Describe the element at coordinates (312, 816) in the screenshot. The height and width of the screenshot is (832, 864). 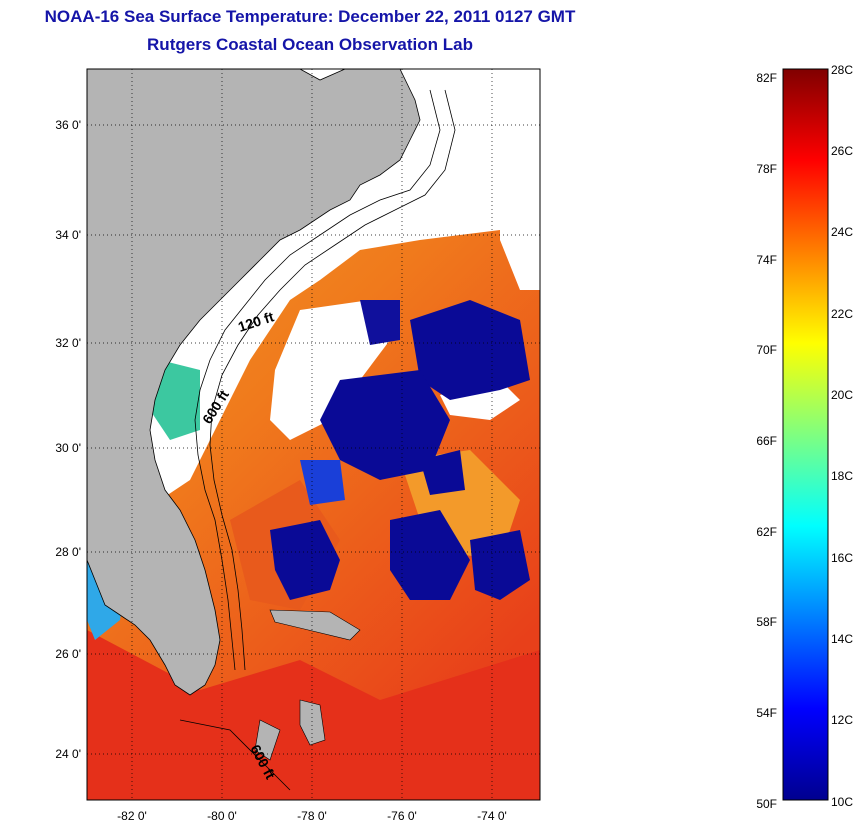
I see `lon-label: -78 0'` at that location.